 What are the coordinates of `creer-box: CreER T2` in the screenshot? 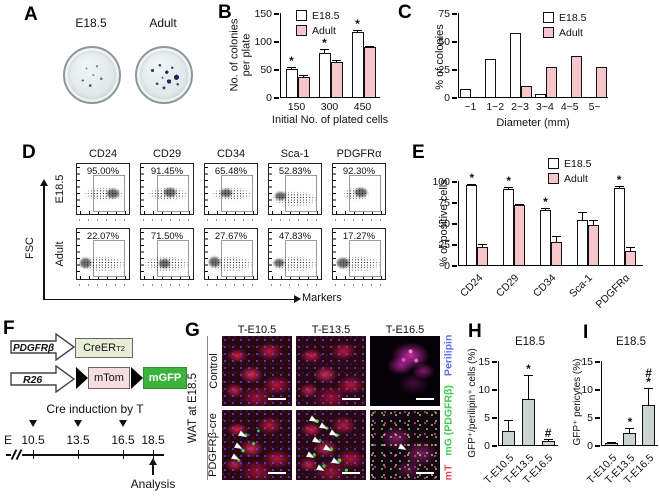 It's located at (104, 348).